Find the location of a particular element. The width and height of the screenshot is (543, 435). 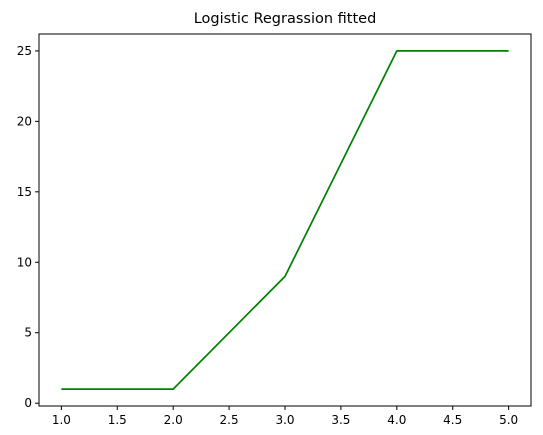

chart-title: Logistic Regrassion fitted is located at coordinates (285, 19).